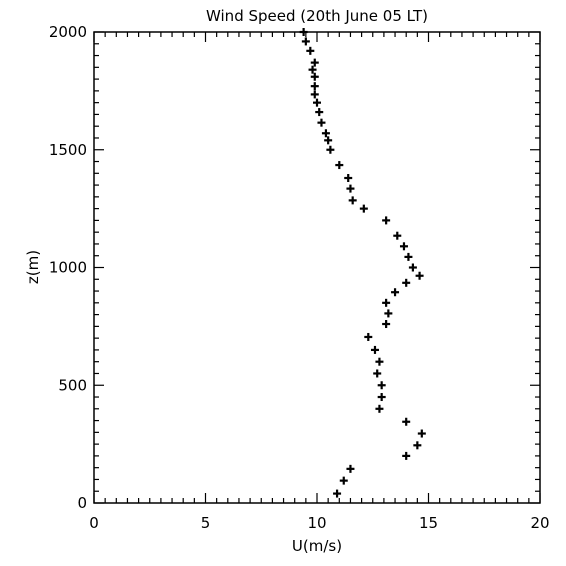  I want to click on x-tick-label: 5, so click(206, 523).